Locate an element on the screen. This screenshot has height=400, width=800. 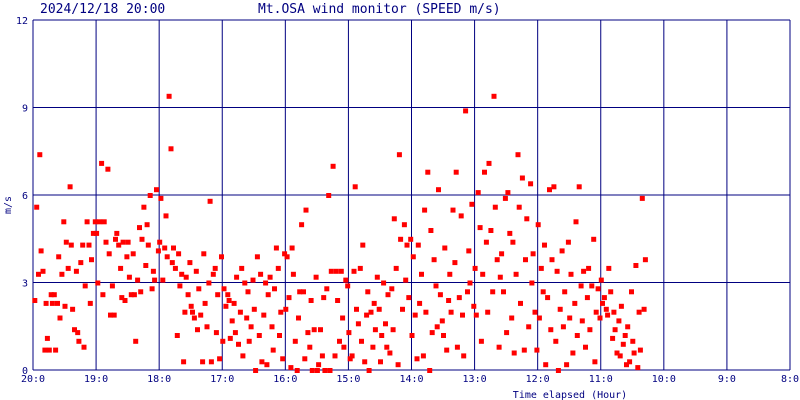
x-tick-label: 11:0 is located at coordinates (601, 379).